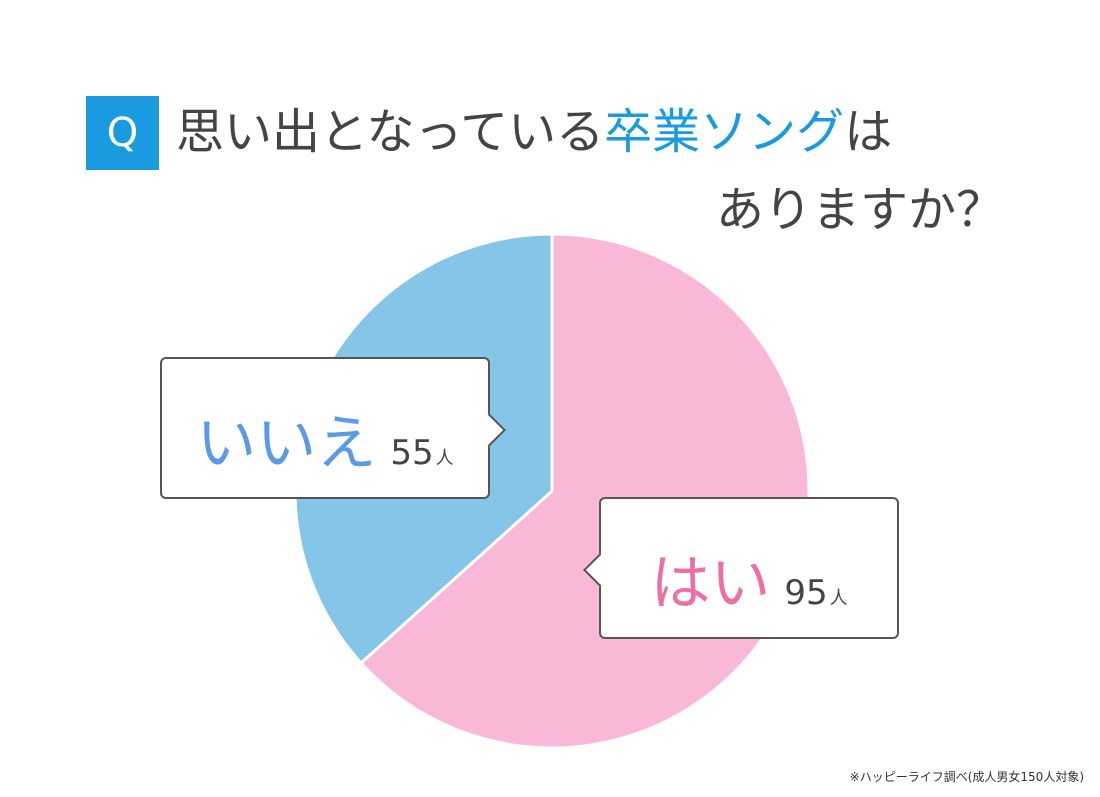  I want to click on question-title-line-1: 思い出となっている卒業ソングは, so click(534, 132).